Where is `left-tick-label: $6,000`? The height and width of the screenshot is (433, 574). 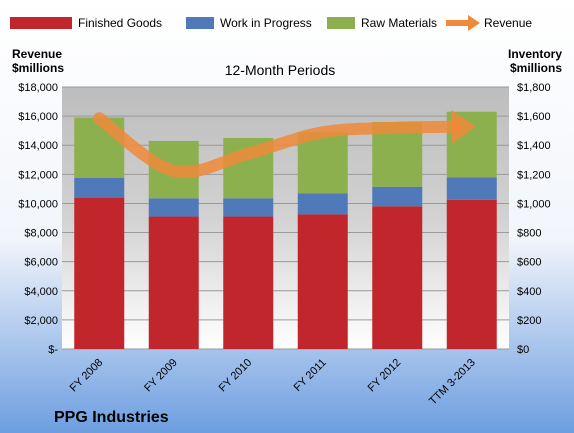
left-tick-label: $6,000 is located at coordinates (41, 263).